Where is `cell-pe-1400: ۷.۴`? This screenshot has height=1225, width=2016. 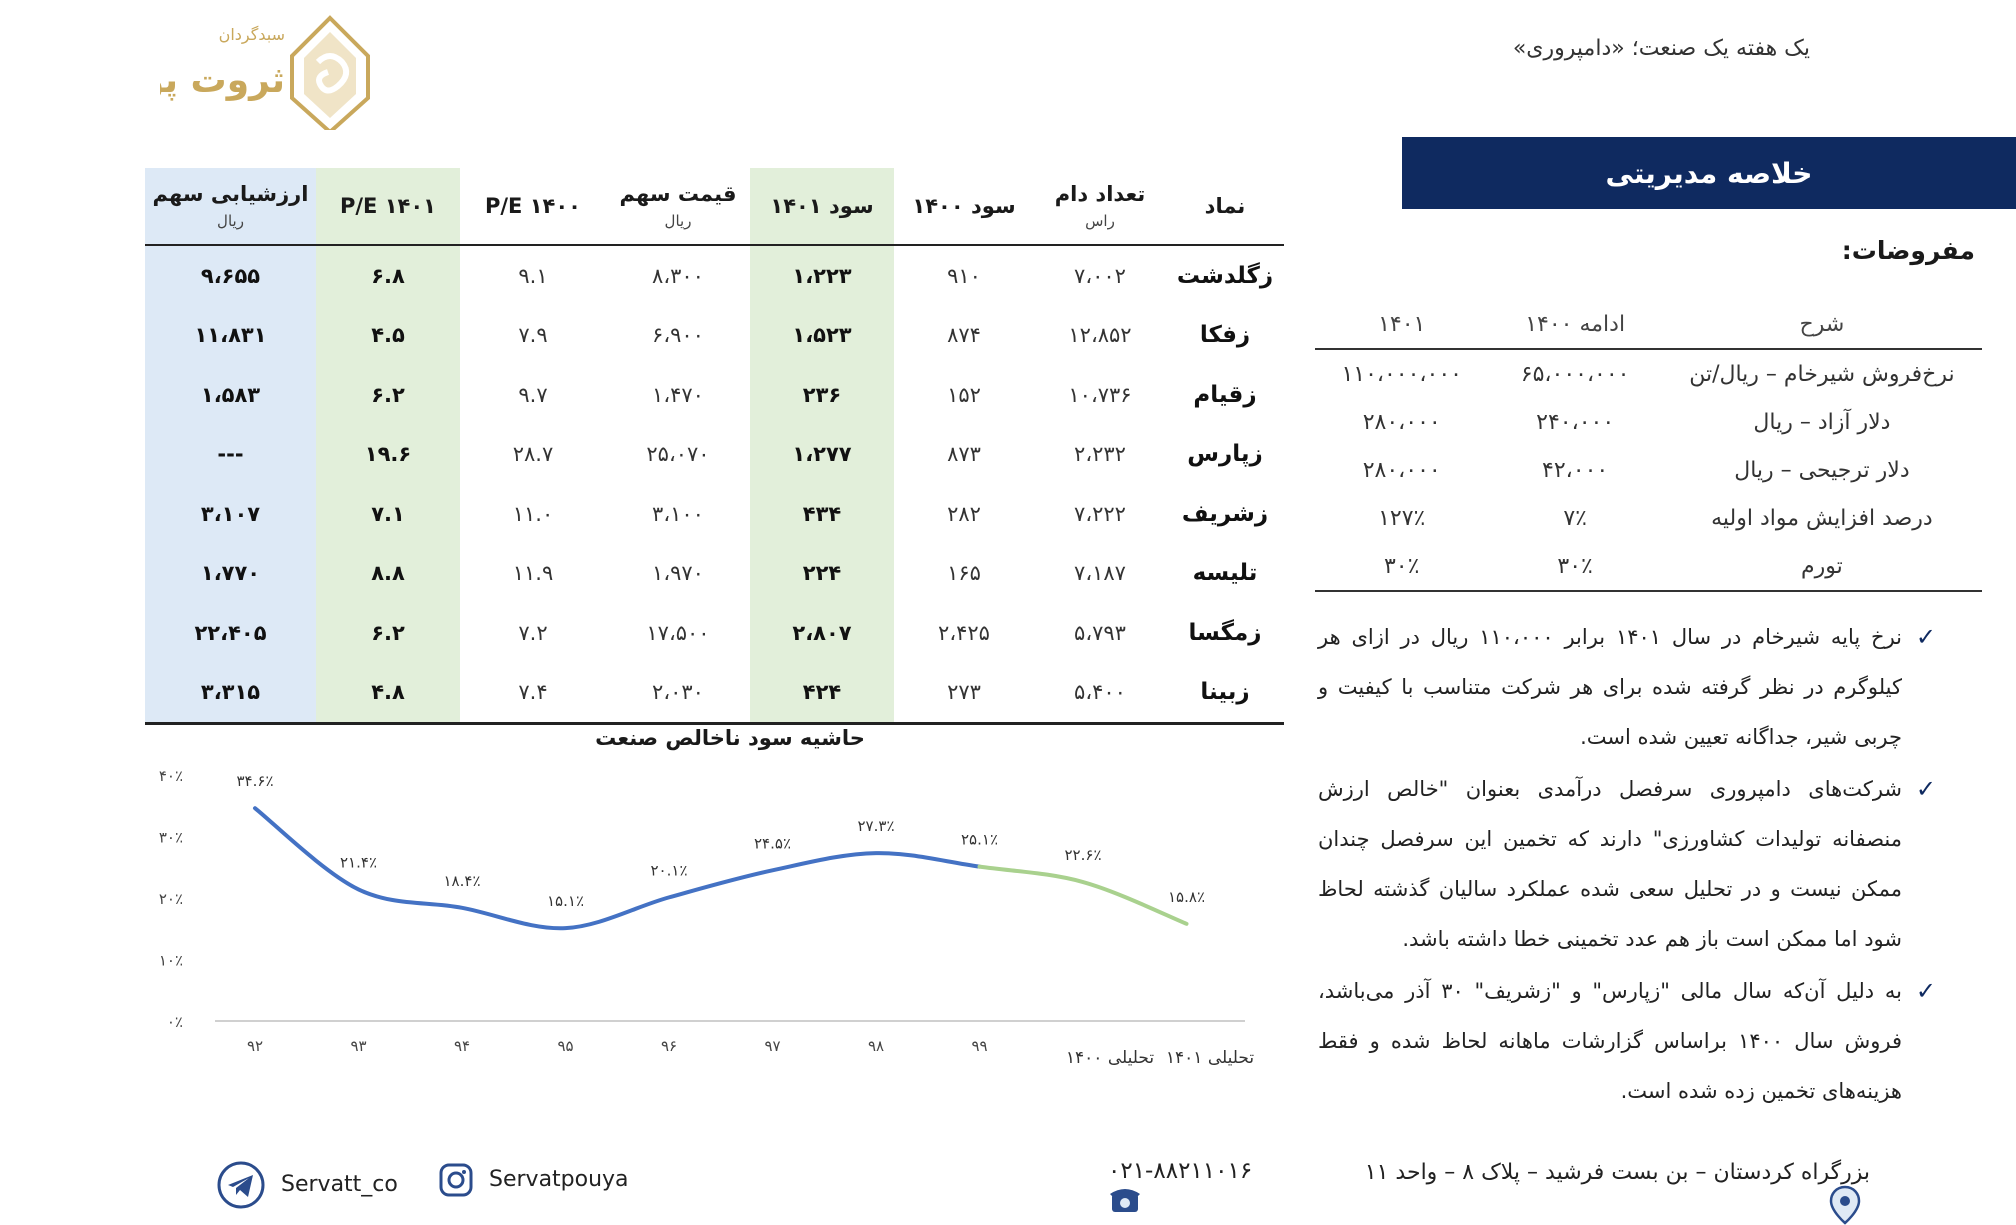 cell-pe-1400: ۷.۴ is located at coordinates (533, 693).